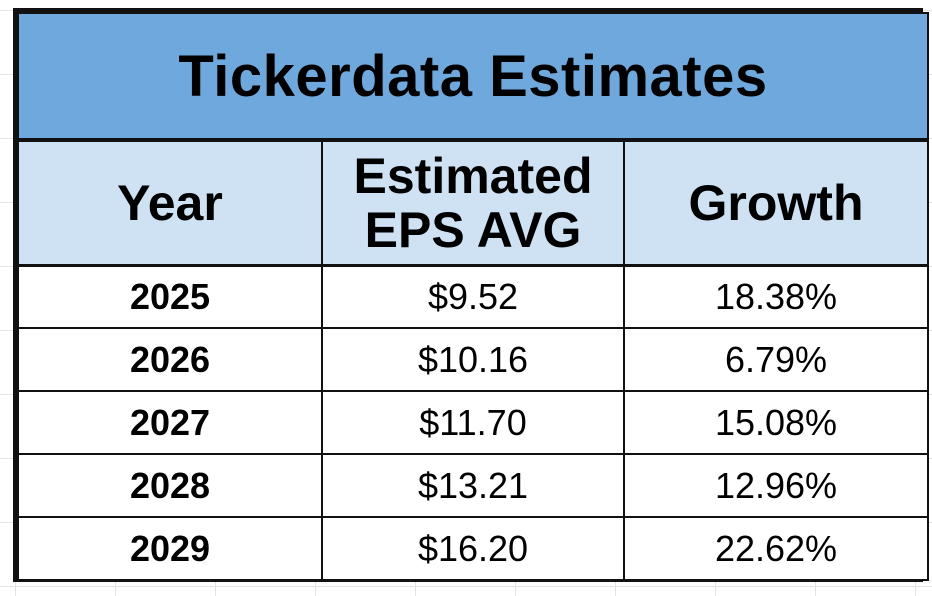 The width and height of the screenshot is (932, 596). I want to click on year-cell: 2027, so click(170, 422).